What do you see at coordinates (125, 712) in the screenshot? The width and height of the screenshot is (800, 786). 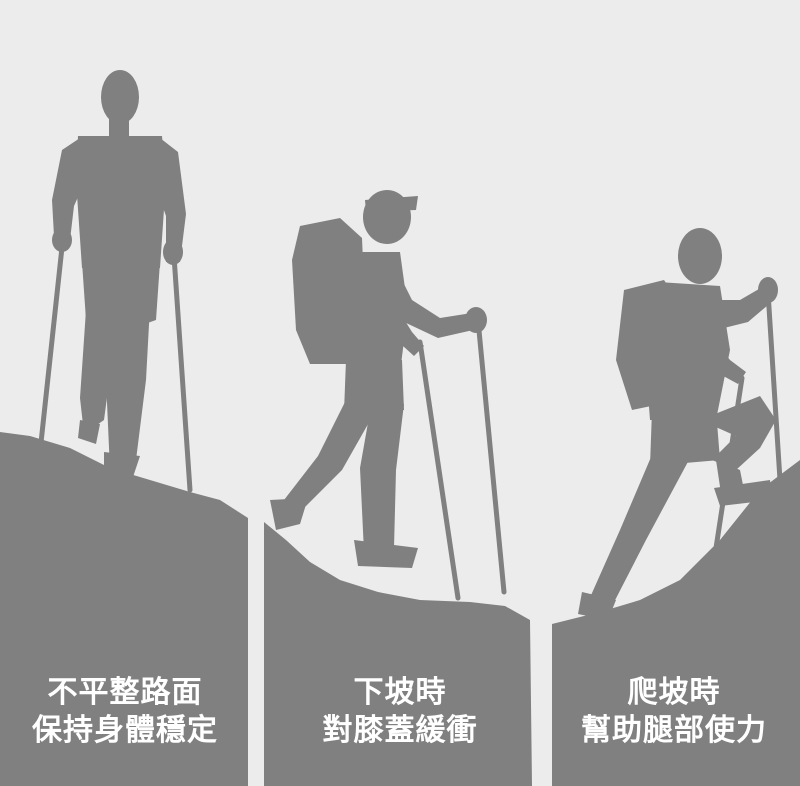 I see `caption-uneven-ground: 不平整路面 保持身體穩定` at bounding box center [125, 712].